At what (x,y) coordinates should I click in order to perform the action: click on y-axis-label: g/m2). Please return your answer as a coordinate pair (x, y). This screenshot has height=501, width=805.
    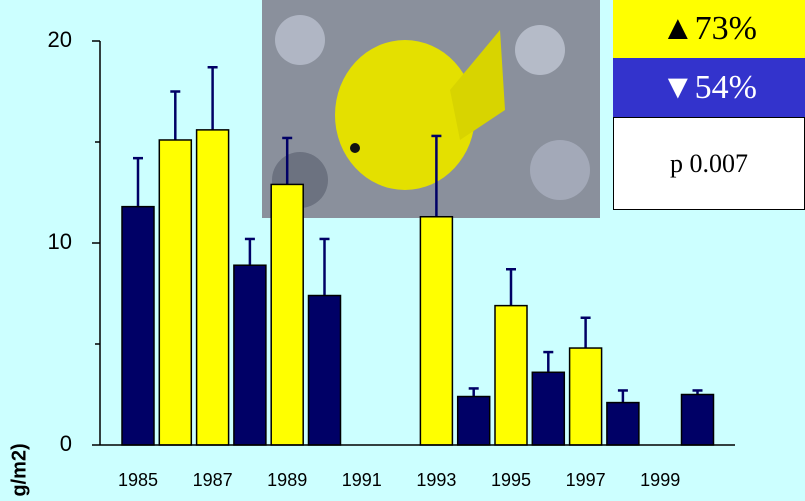
    Looking at the image, I should click on (19, 469).